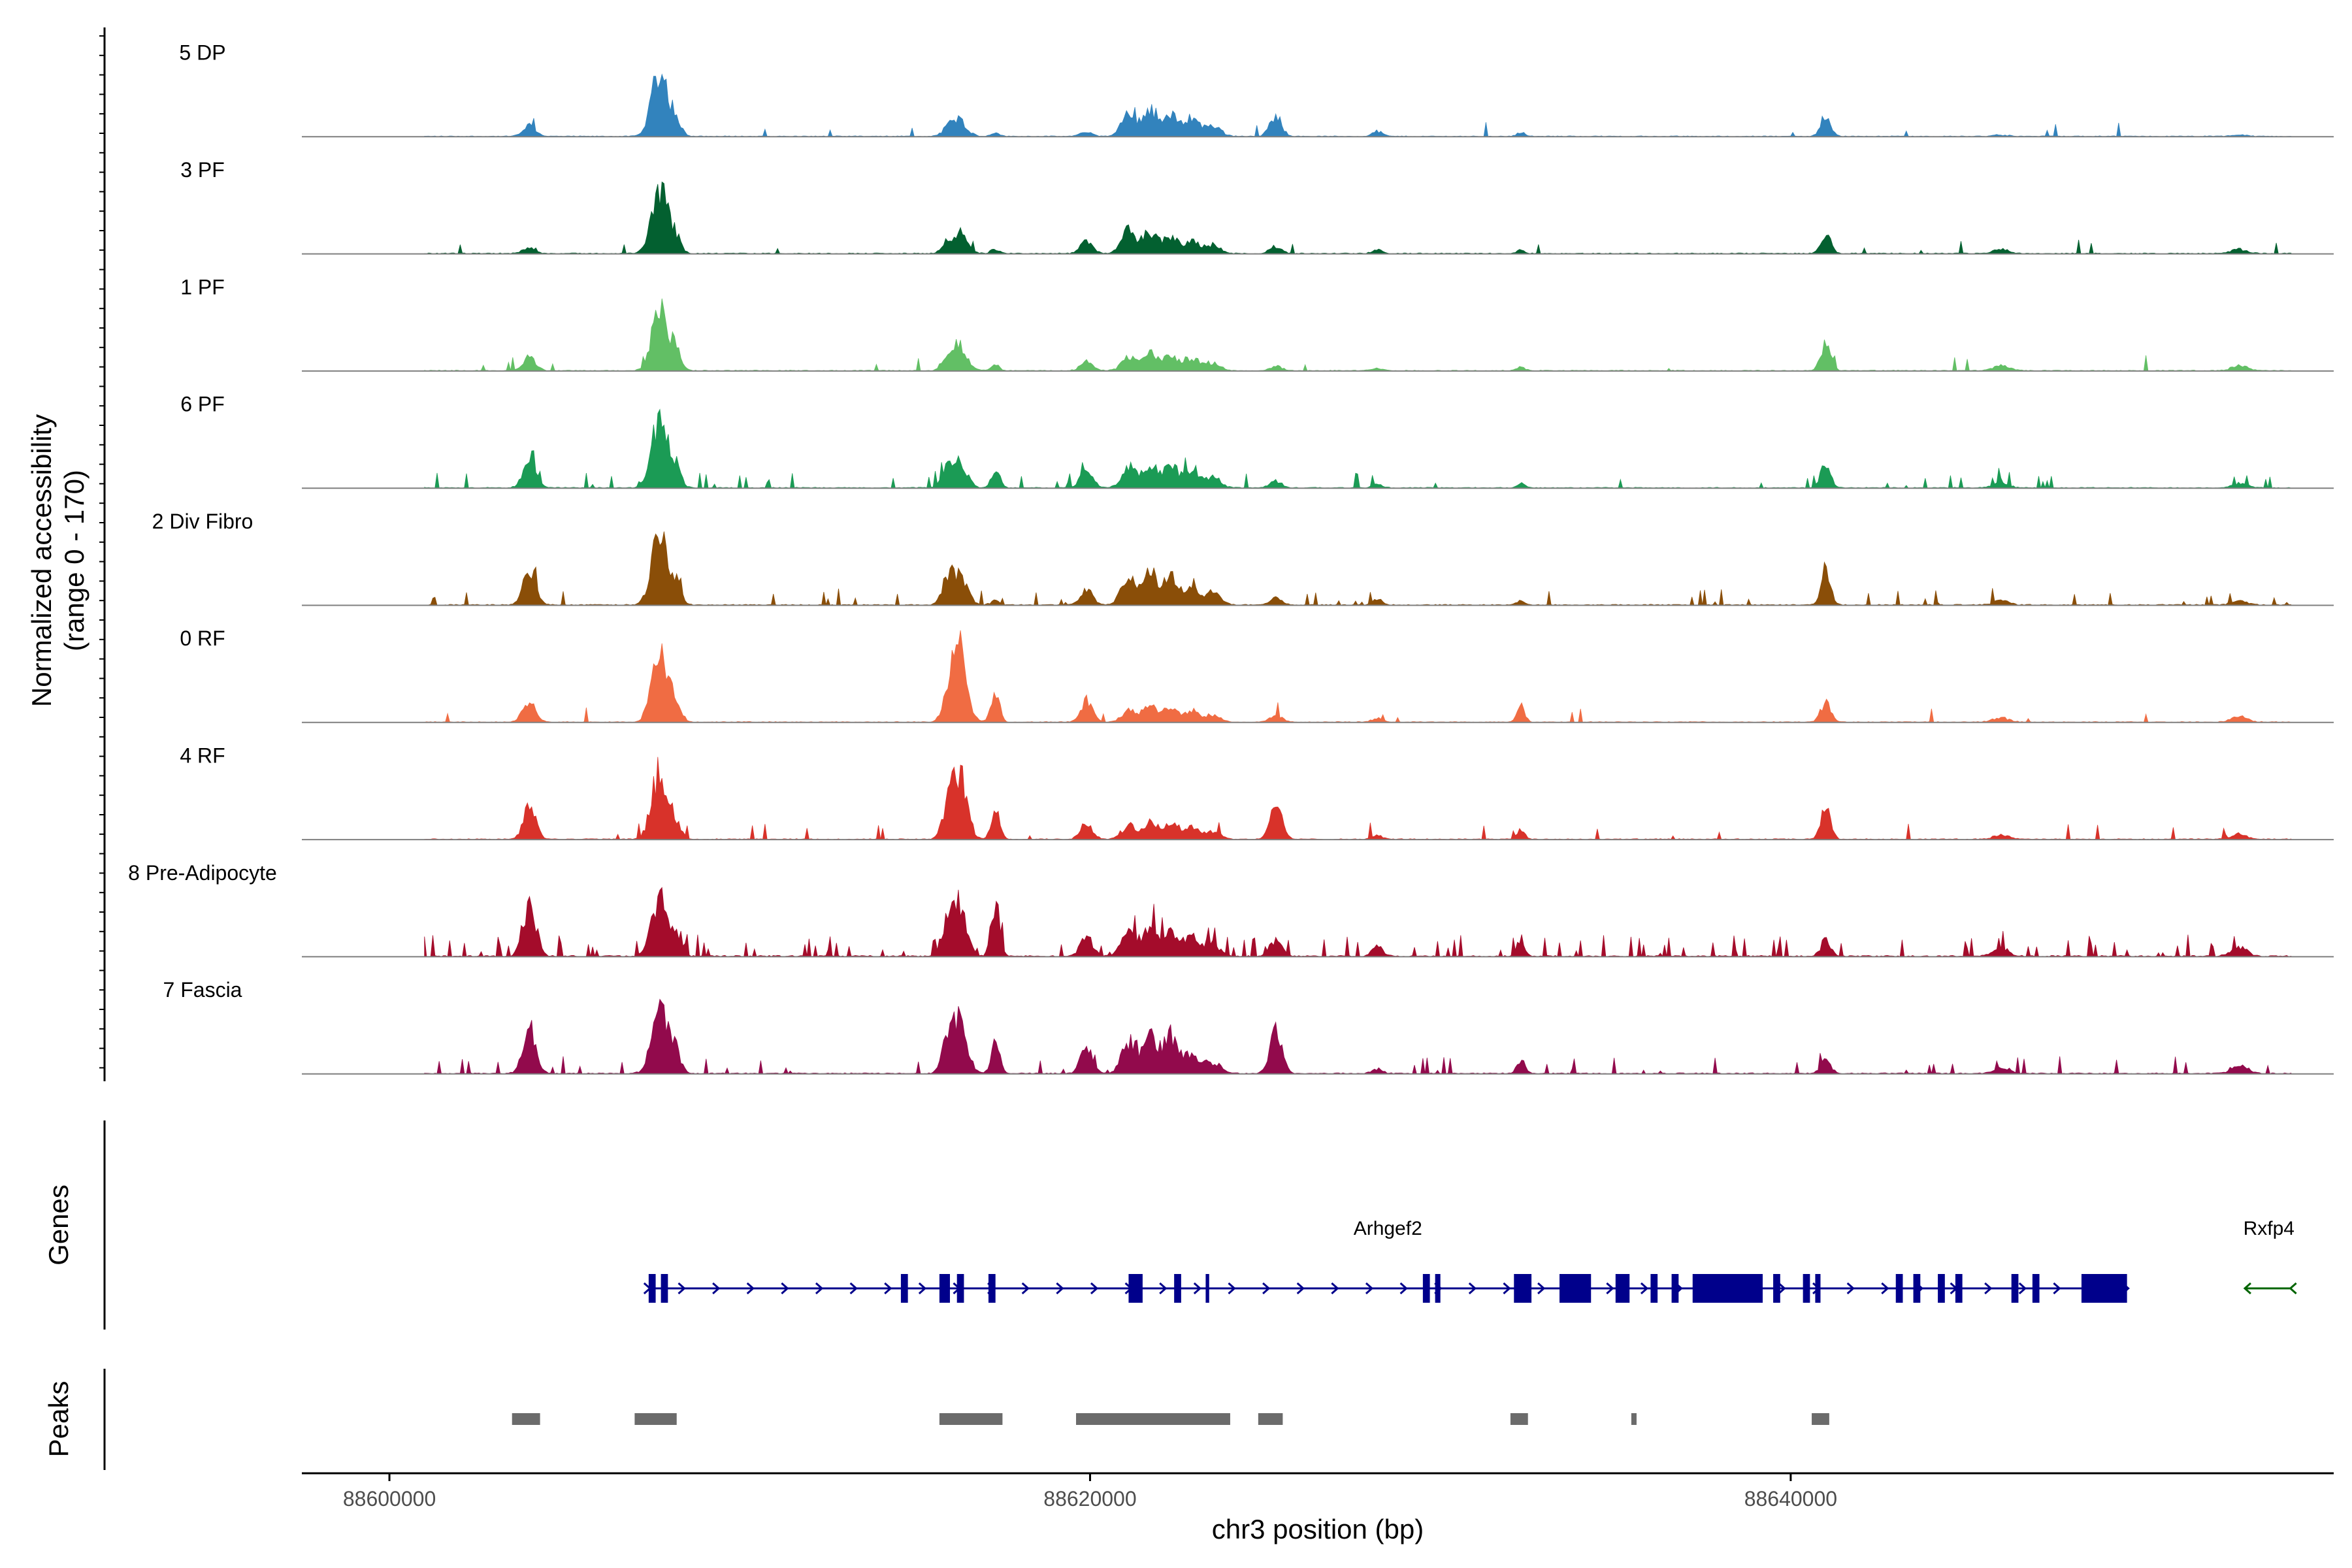 Image resolution: width=2352 pixels, height=1568 pixels. I want to click on track-label: 3 PF, so click(202, 170).